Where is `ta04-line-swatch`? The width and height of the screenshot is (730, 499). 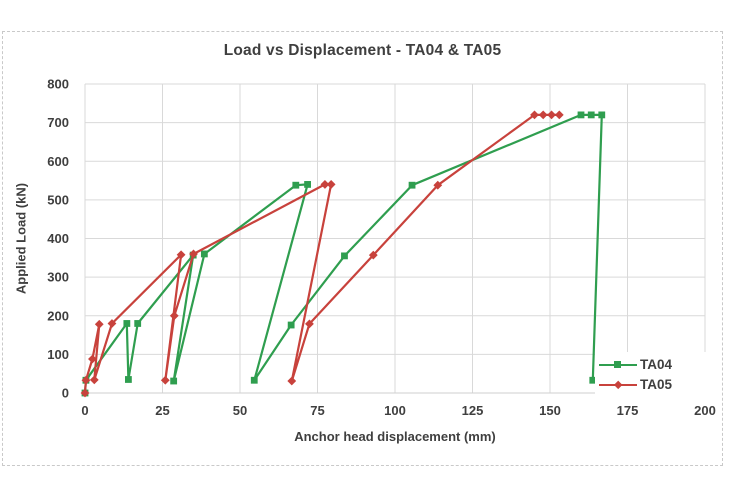
ta04-line-swatch is located at coordinates (618, 365).